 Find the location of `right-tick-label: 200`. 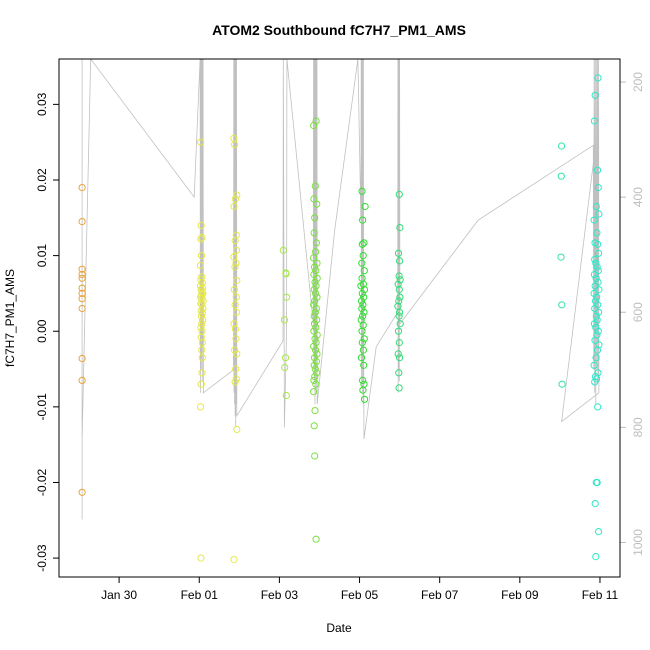

right-tick-label: 200 is located at coordinates (638, 82).